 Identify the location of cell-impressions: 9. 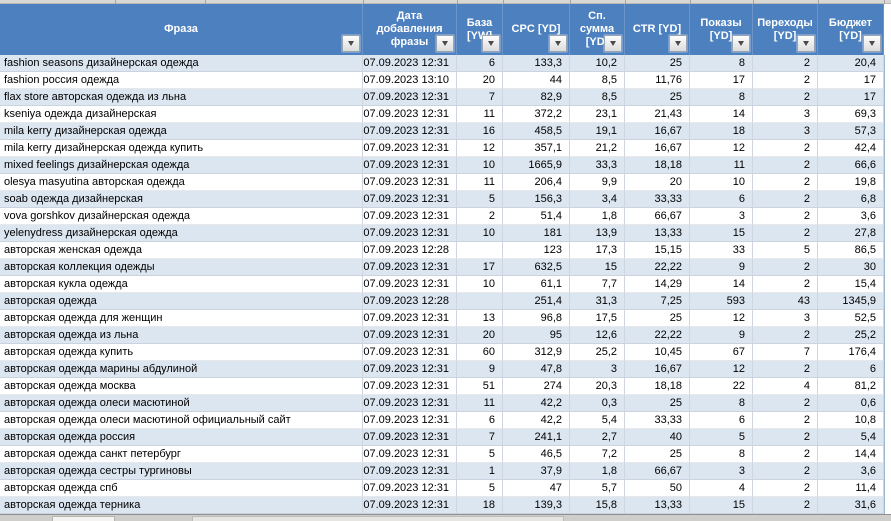
(721, 335).